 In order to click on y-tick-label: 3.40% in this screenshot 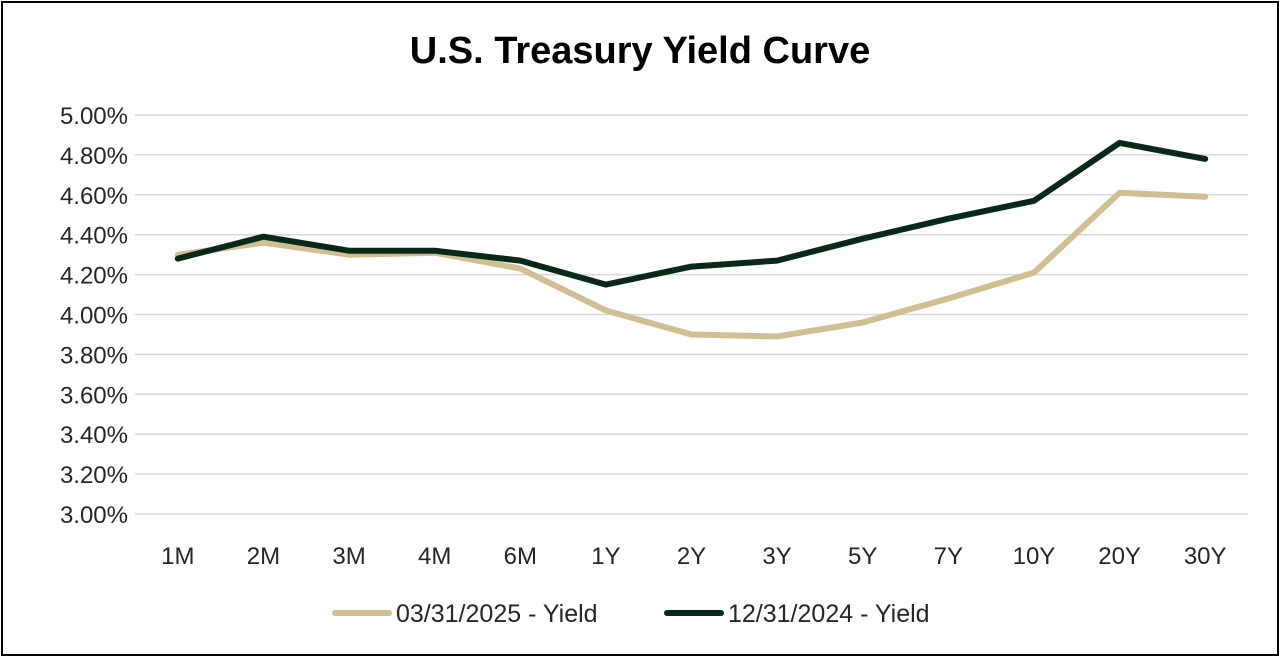, I will do `click(94, 435)`.